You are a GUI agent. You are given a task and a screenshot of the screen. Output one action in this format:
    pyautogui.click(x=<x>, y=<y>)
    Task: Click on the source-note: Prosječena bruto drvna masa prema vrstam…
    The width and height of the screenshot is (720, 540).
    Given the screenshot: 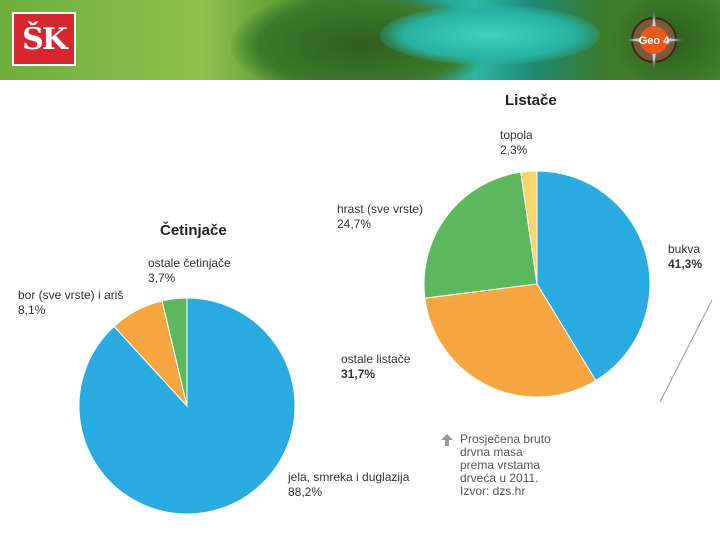 What is the action you would take?
    pyautogui.click(x=505, y=465)
    